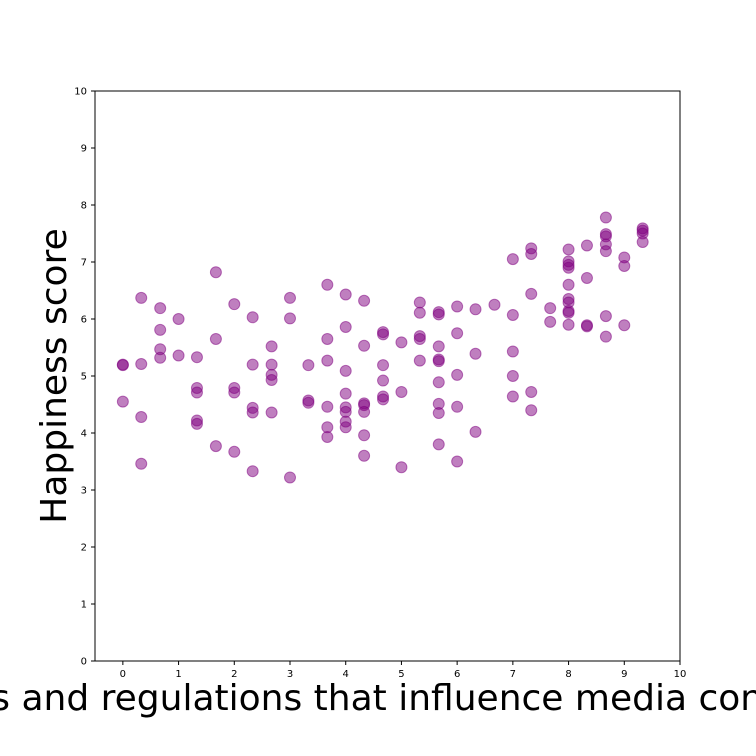 The width and height of the screenshot is (756, 756). I want to click on y-tick-label: 2, so click(84, 548).